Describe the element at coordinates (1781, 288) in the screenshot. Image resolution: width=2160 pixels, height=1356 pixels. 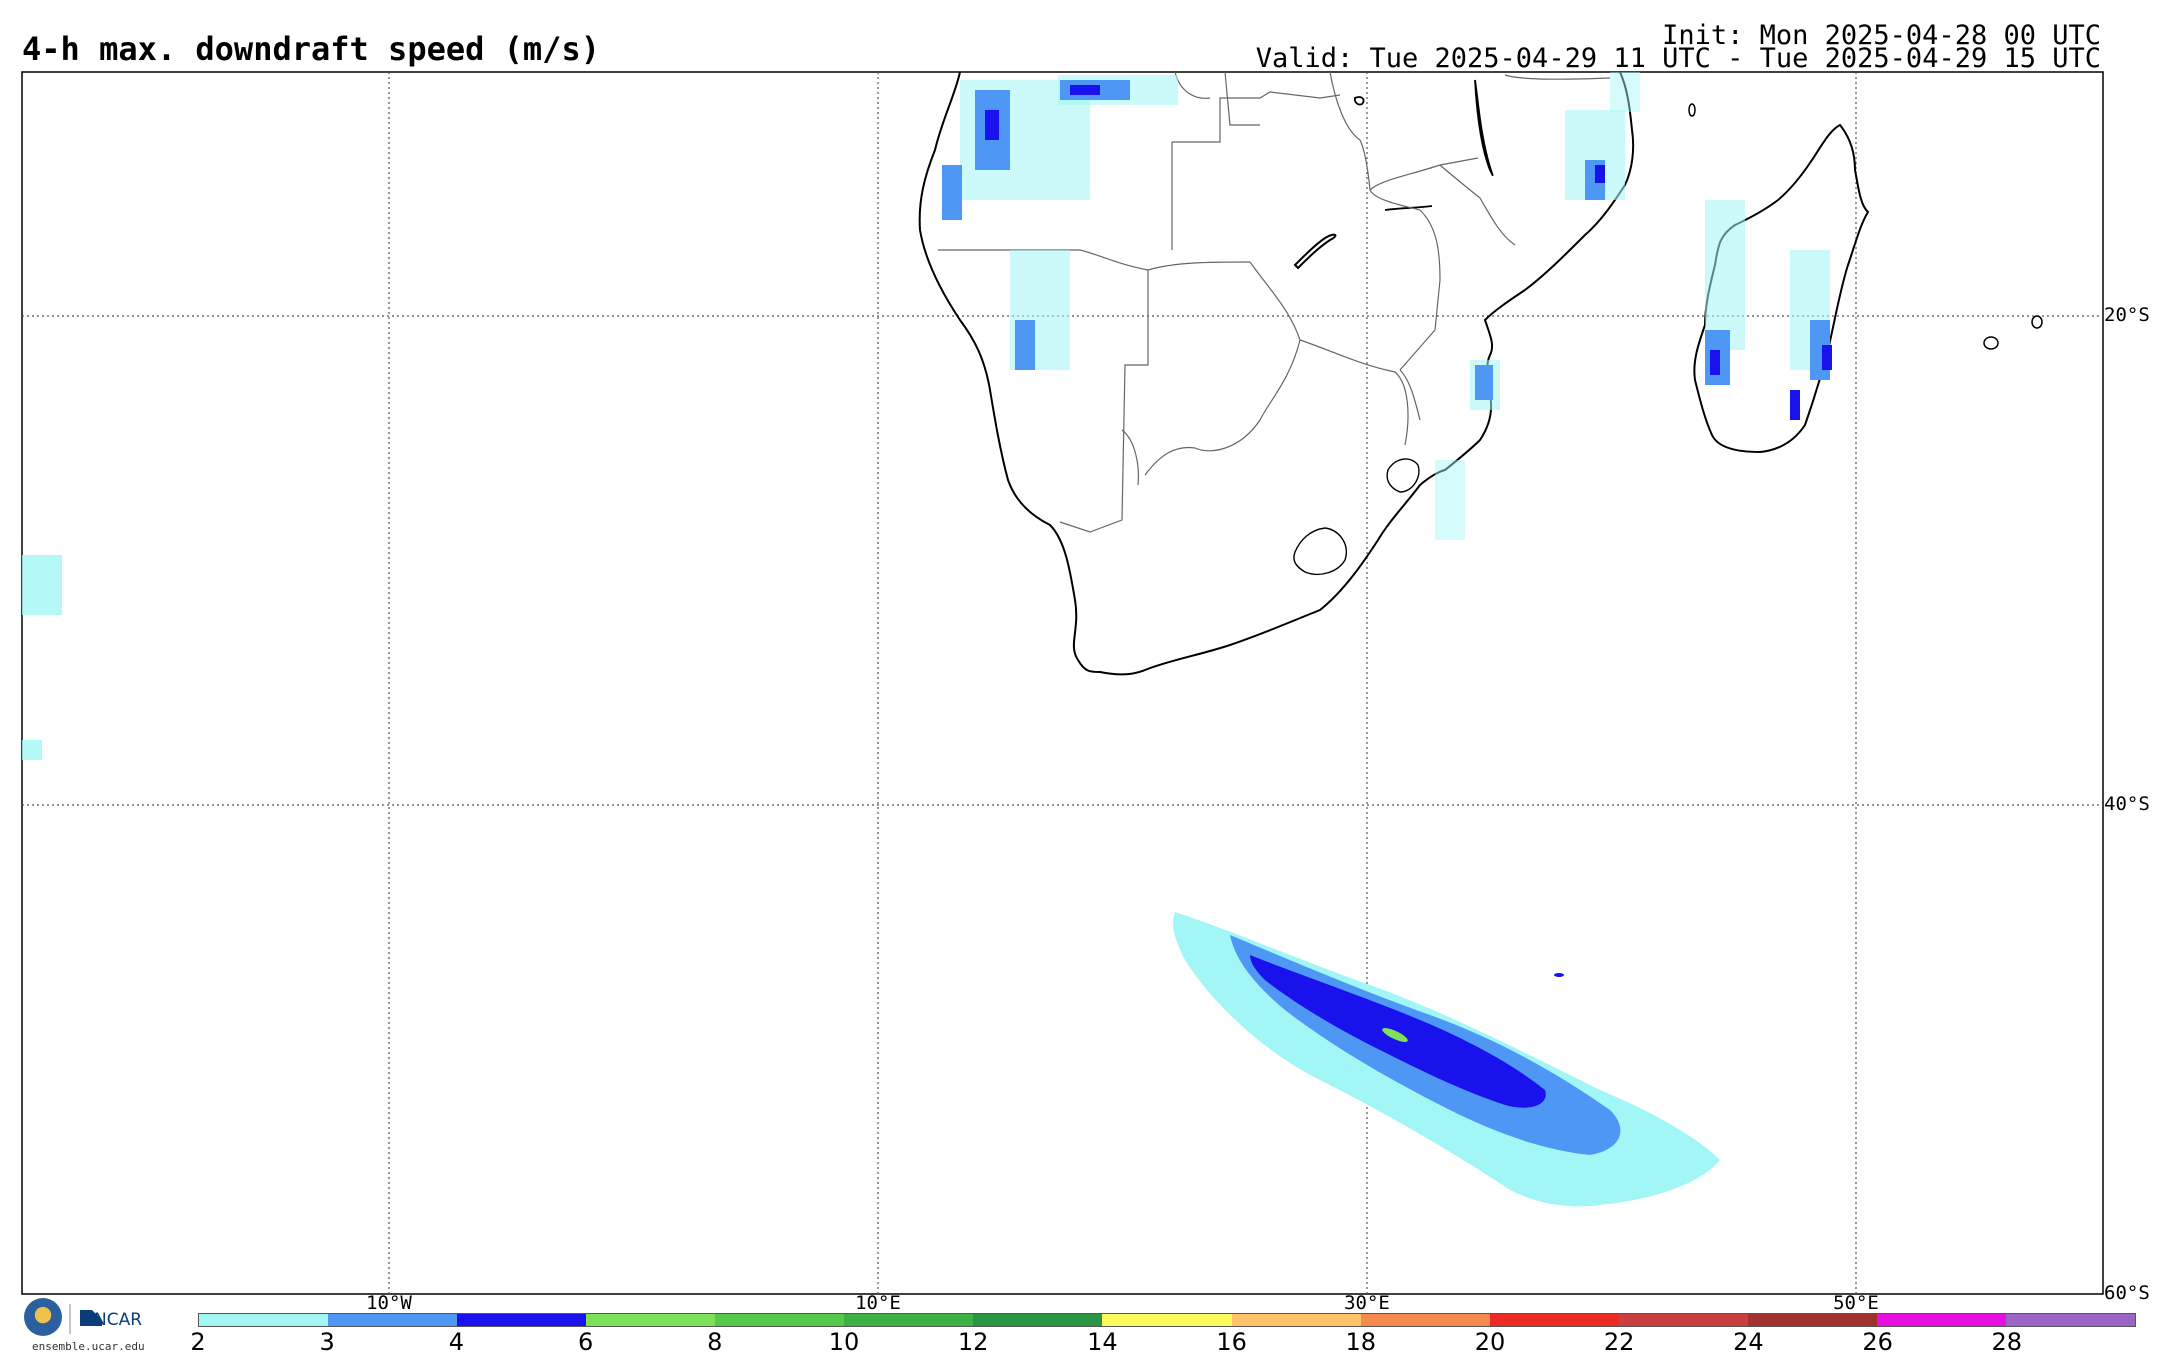
I see `madagascar-coastline` at that location.